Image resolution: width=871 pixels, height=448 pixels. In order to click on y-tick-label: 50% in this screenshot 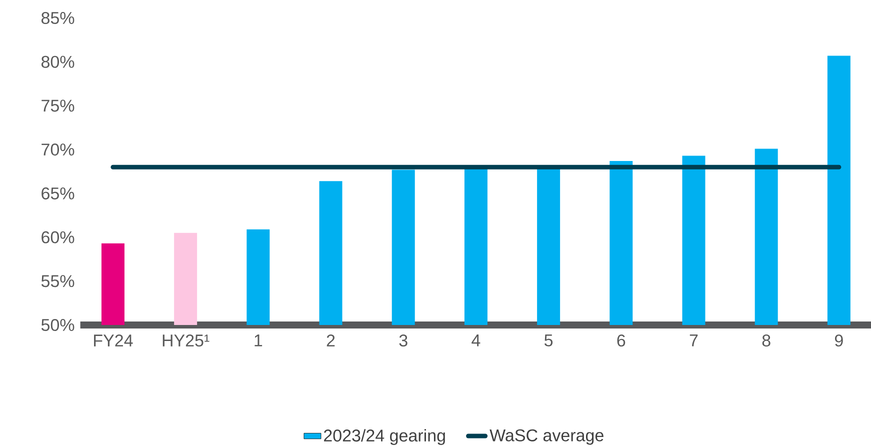, I will do `click(57, 325)`.